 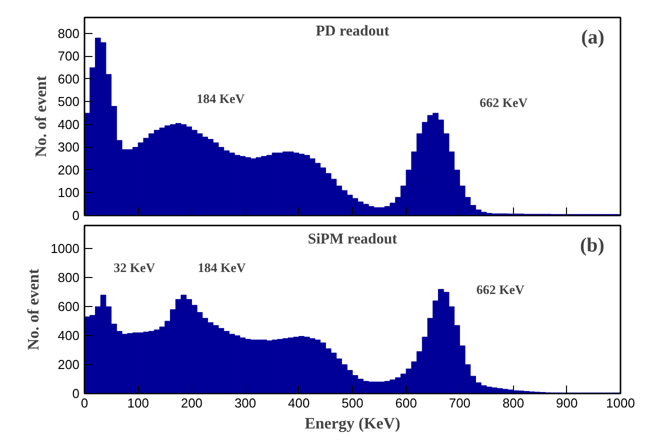 I want to click on annotation: (b), so click(x=592, y=245).